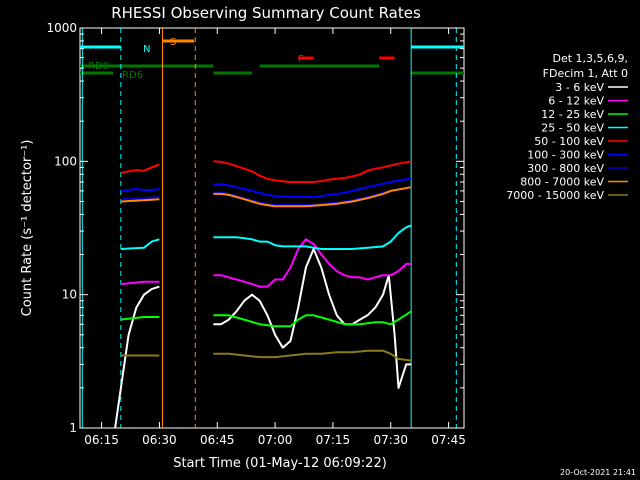 The width and height of the screenshot is (640, 480). Describe the element at coordinates (572, 114) in the screenshot. I see `legend-label-12-25-kev: 12 - 25 keV` at that location.